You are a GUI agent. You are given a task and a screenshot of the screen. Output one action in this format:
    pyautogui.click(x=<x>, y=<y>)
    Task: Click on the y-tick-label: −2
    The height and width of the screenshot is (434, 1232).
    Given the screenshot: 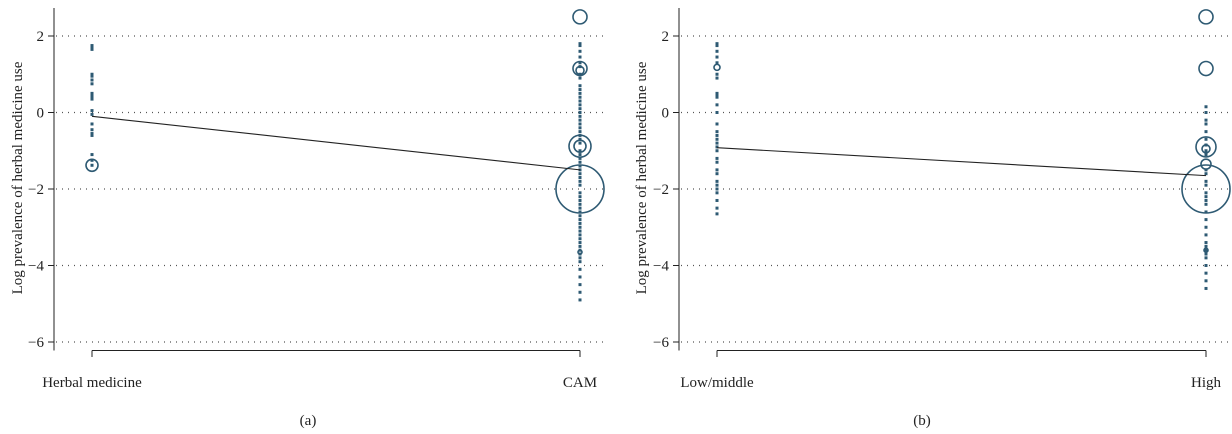 What is the action you would take?
    pyautogui.click(x=661, y=190)
    